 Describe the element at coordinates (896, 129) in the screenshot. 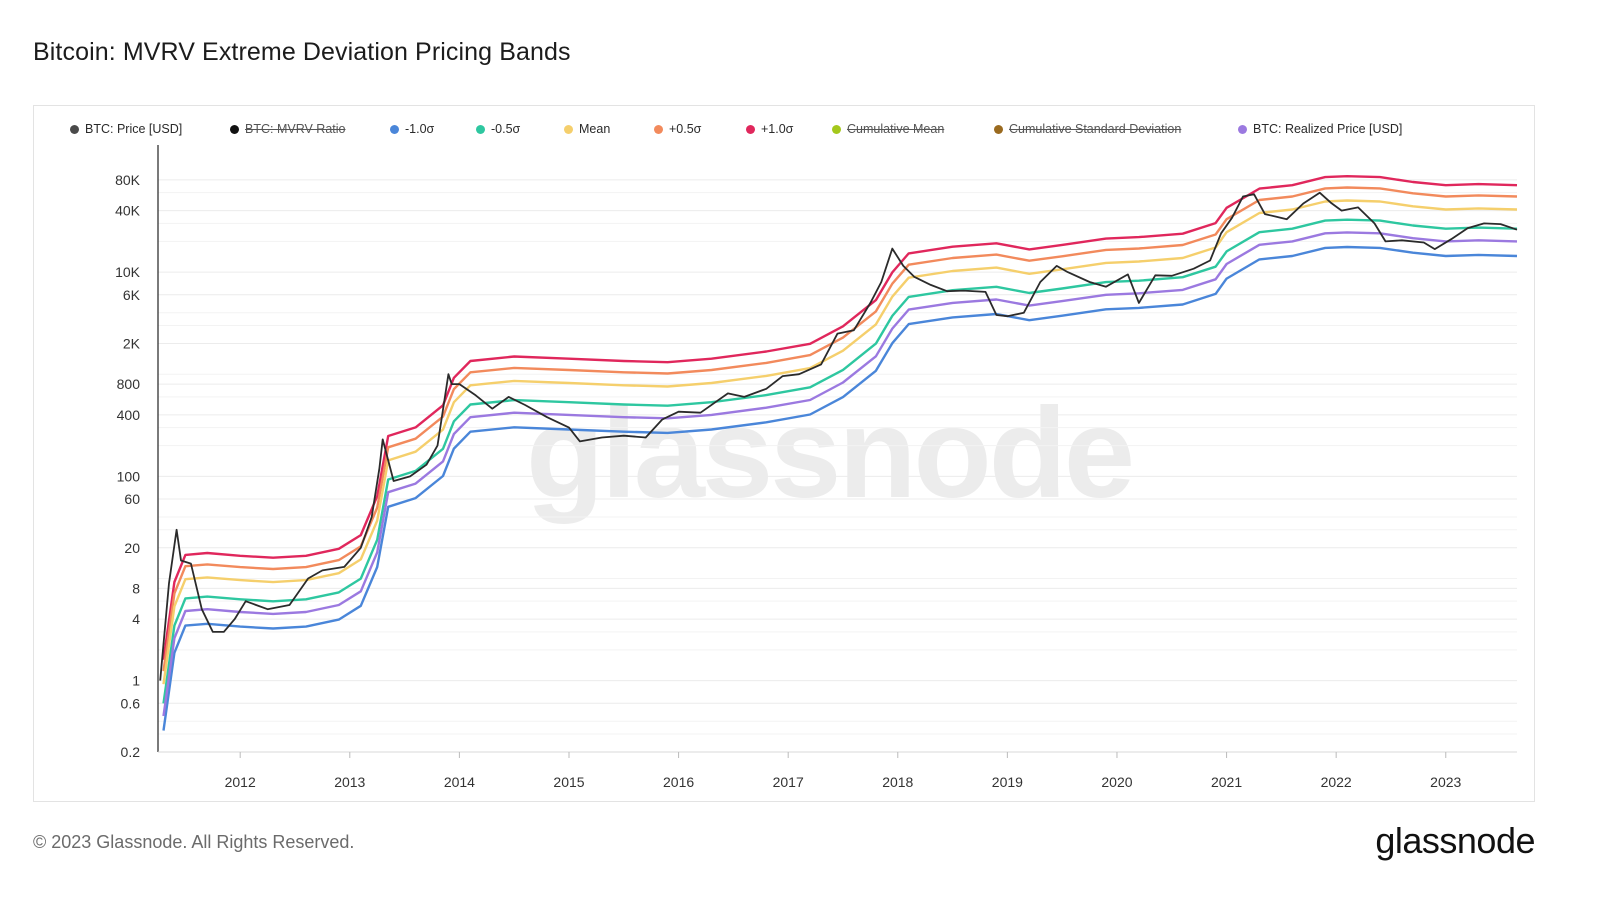

I see `legend-label: Cumulative Mean` at that location.